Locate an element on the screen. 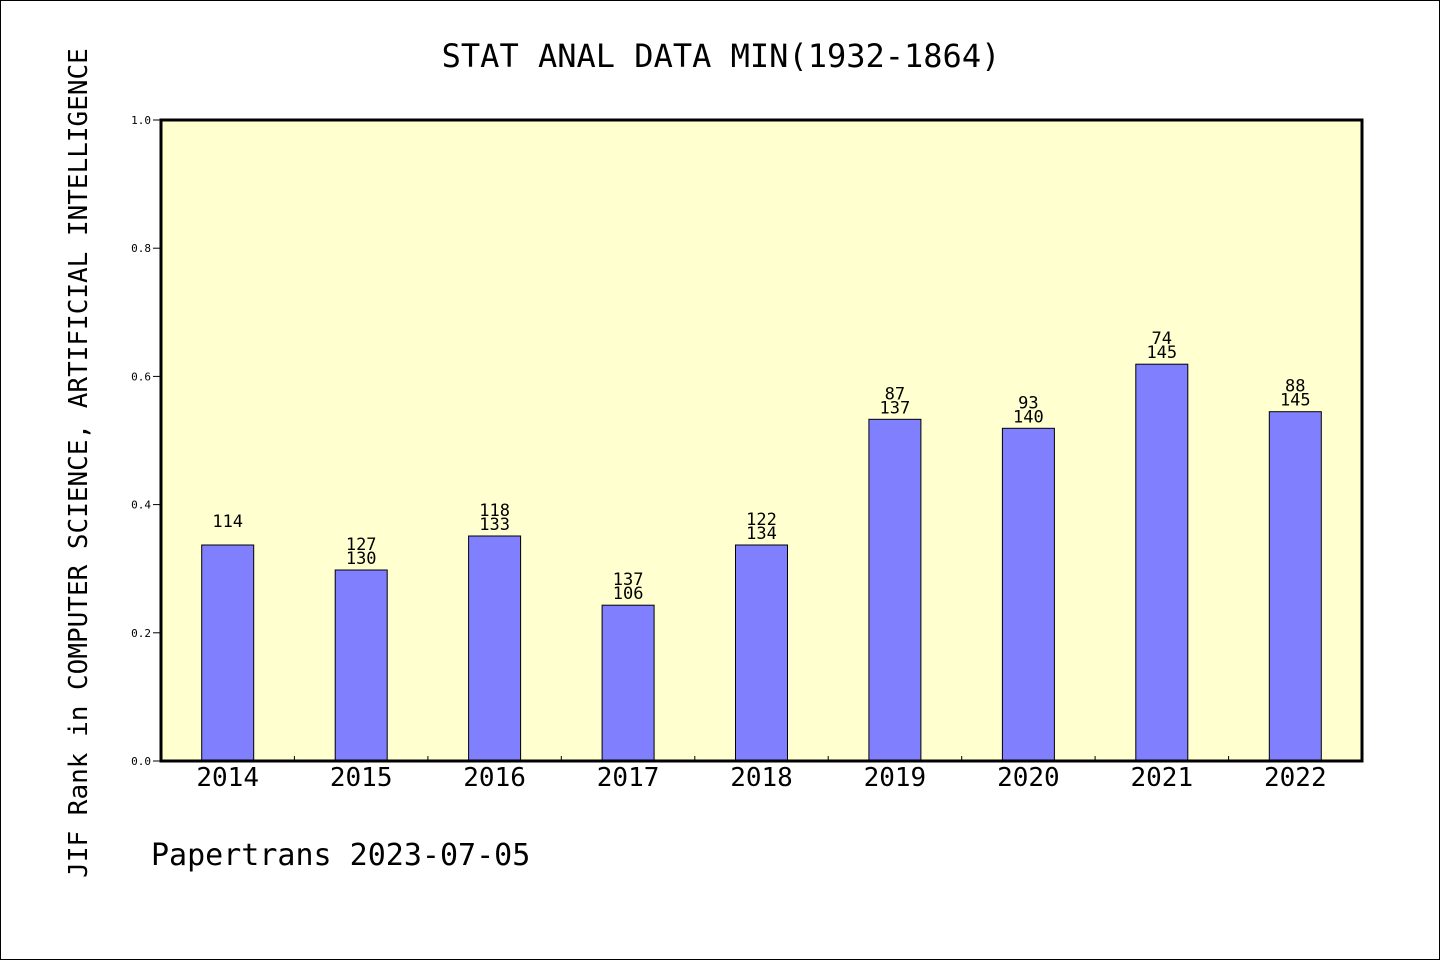 The width and height of the screenshot is (1440, 961). data-label-2022-1: 88 is located at coordinates (1295, 387).